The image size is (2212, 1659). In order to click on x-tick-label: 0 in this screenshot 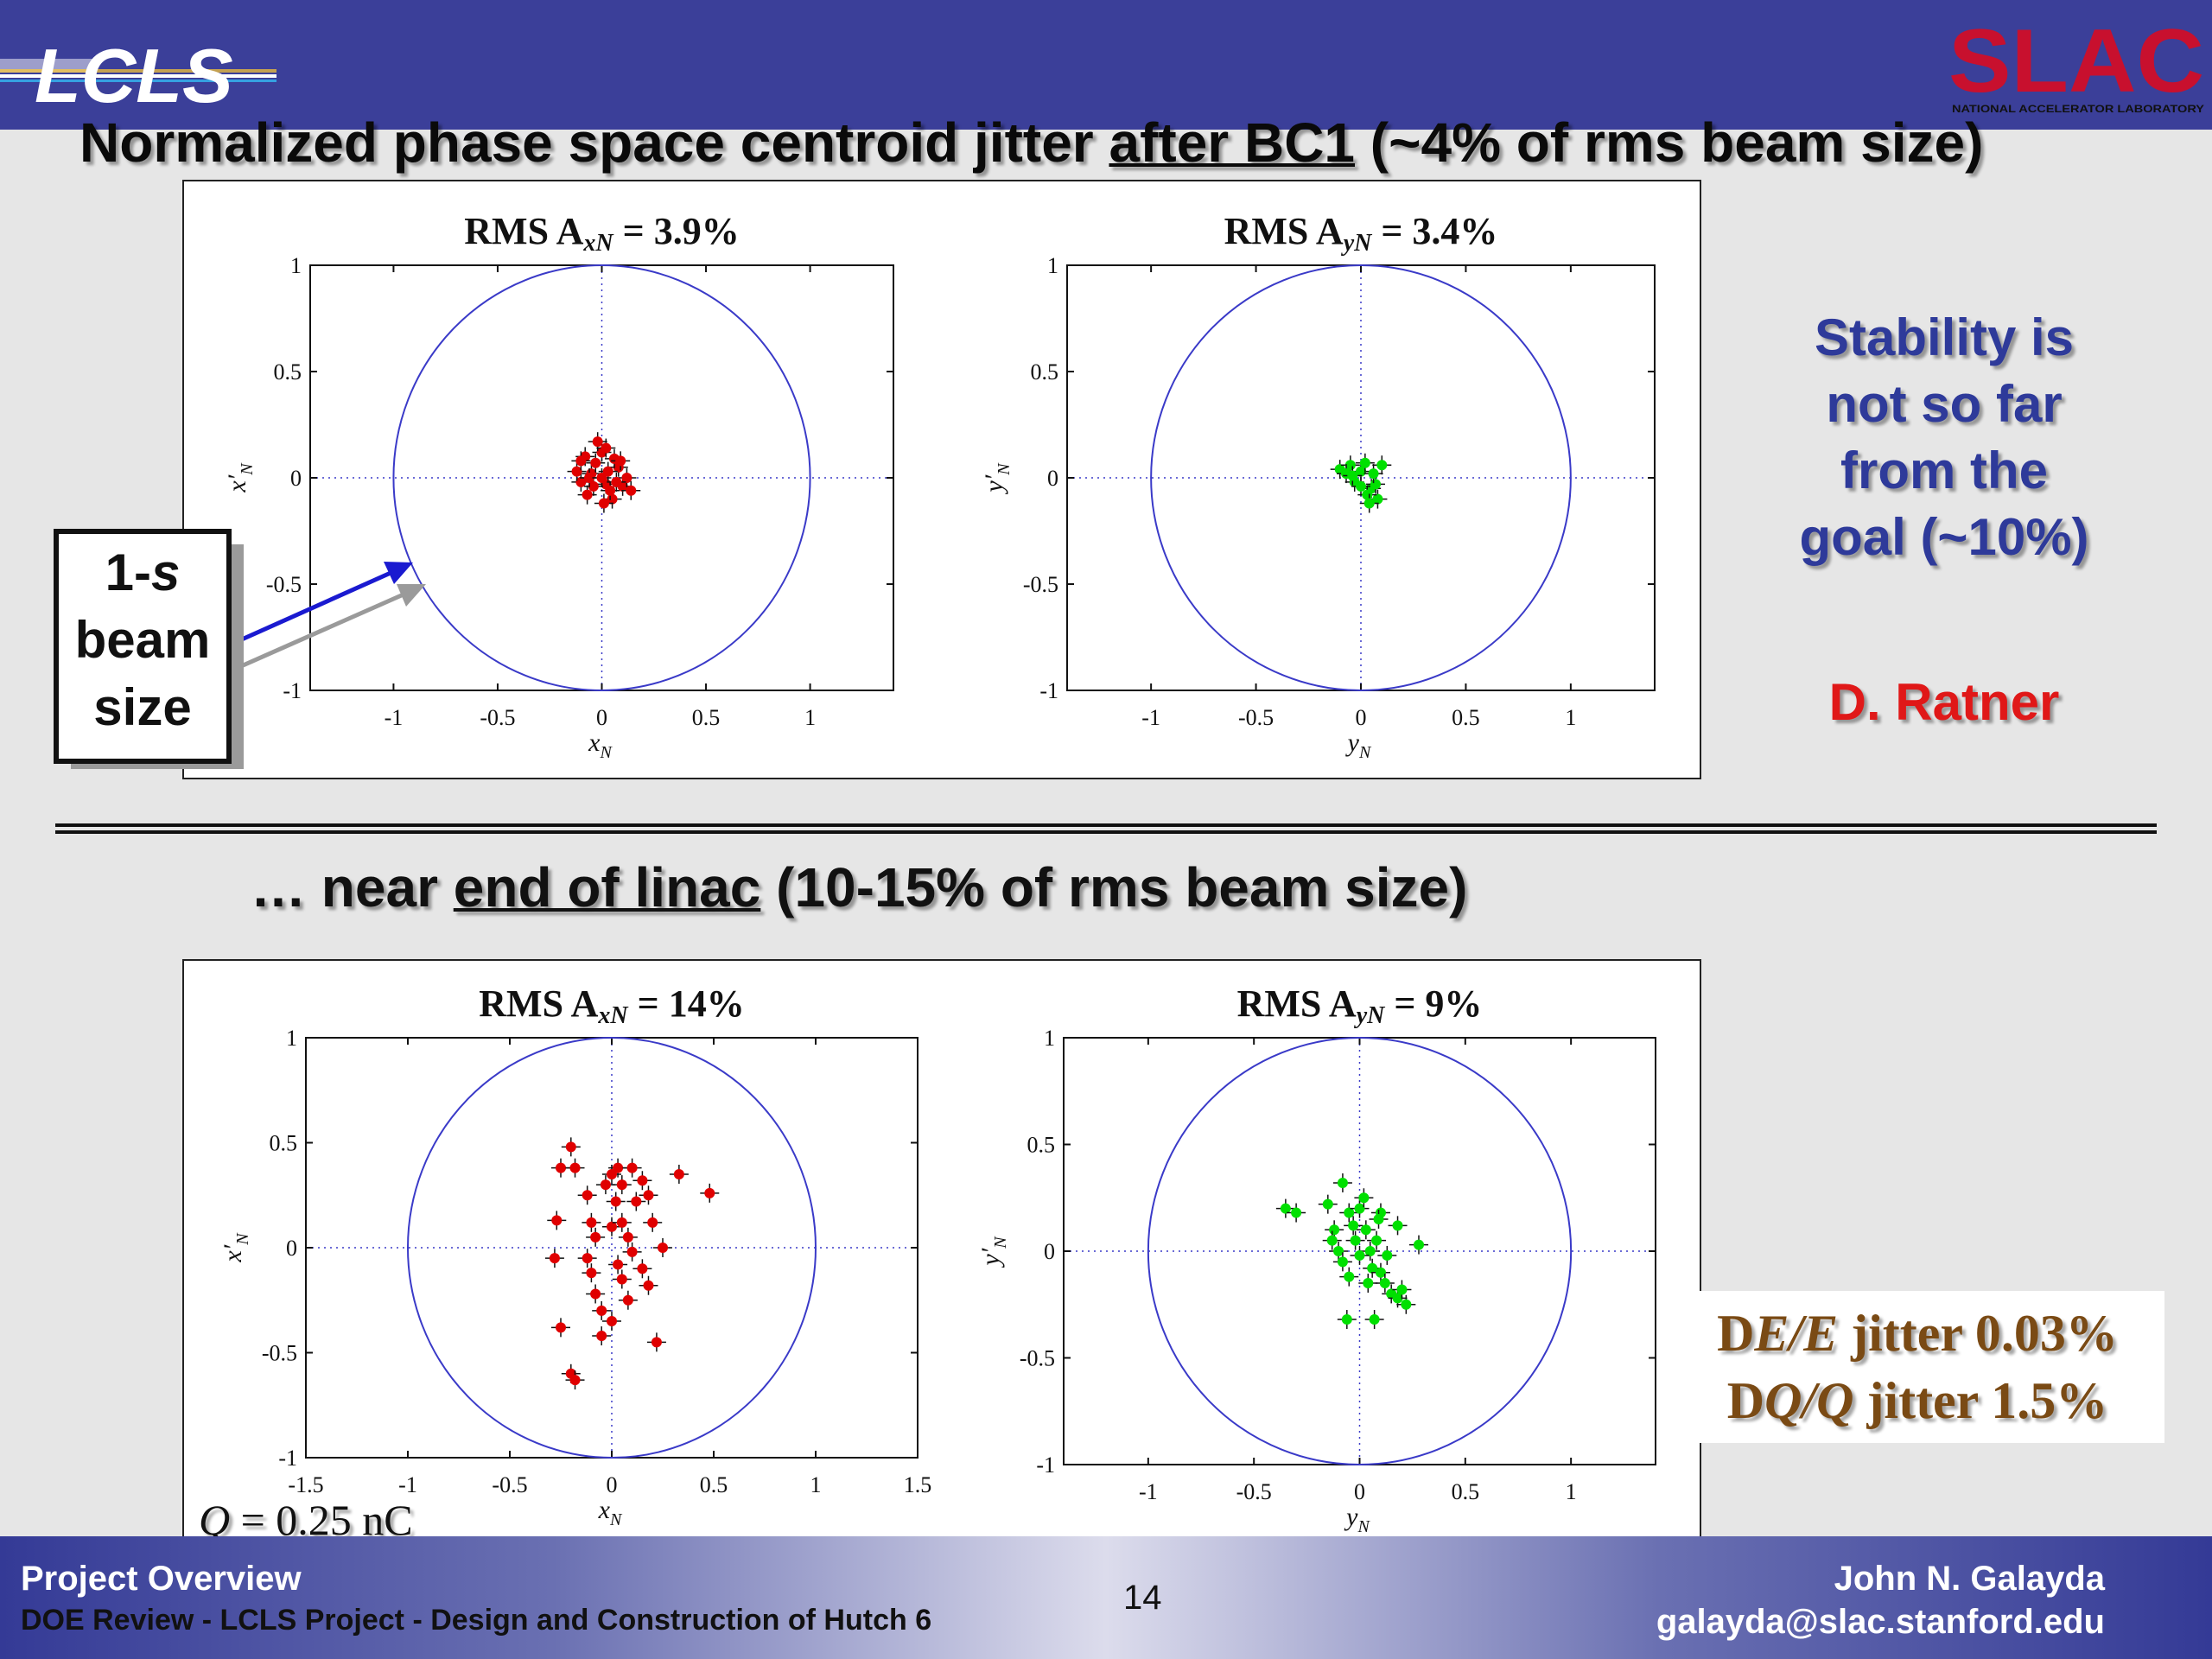, I will do `click(601, 717)`.